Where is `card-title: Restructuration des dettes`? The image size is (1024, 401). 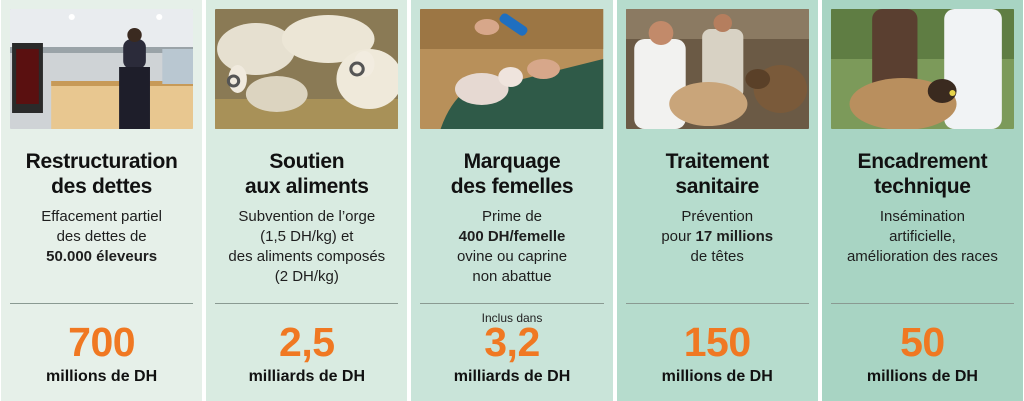
card-title: Restructuration des dettes is located at coordinates (101, 174).